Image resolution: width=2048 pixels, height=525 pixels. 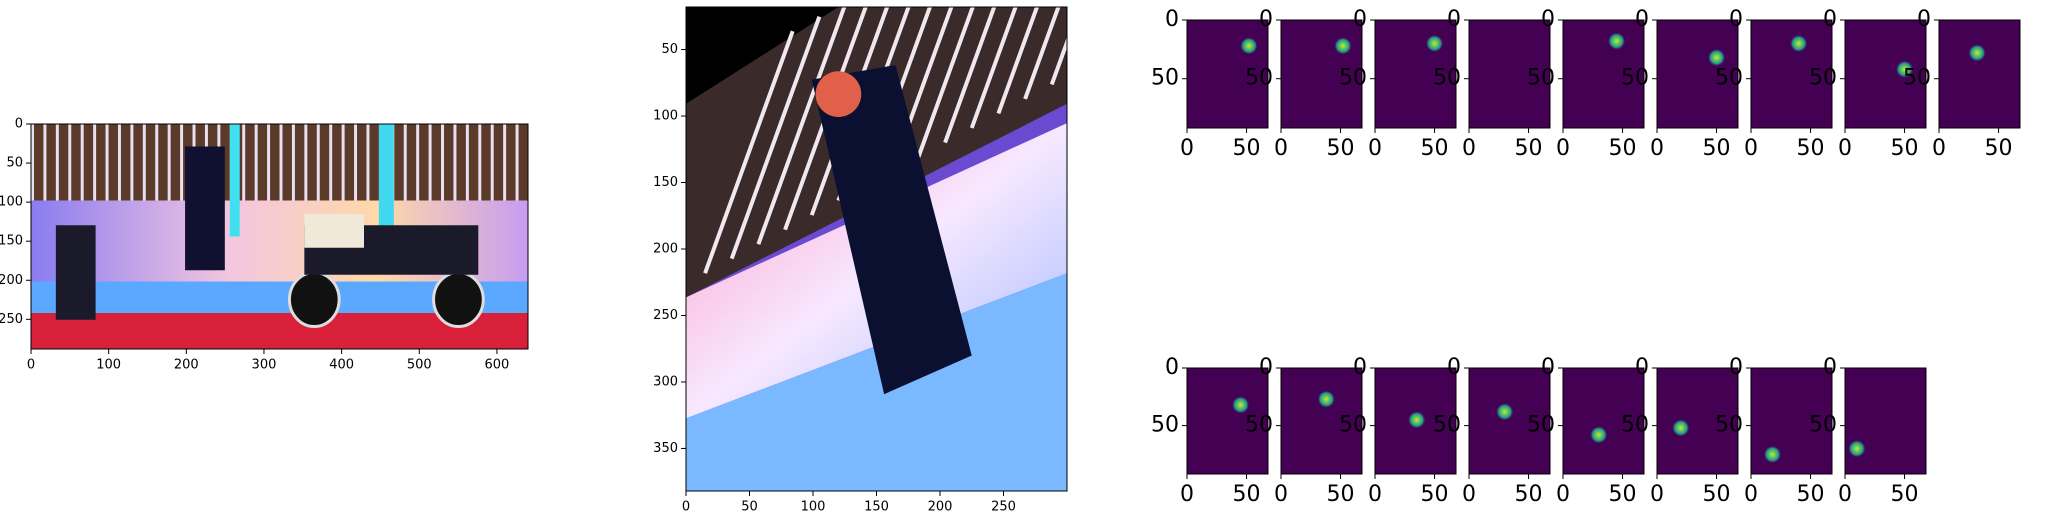 What do you see at coordinates (665, 381) in the screenshot?
I see `y-tick-label: 300` at bounding box center [665, 381].